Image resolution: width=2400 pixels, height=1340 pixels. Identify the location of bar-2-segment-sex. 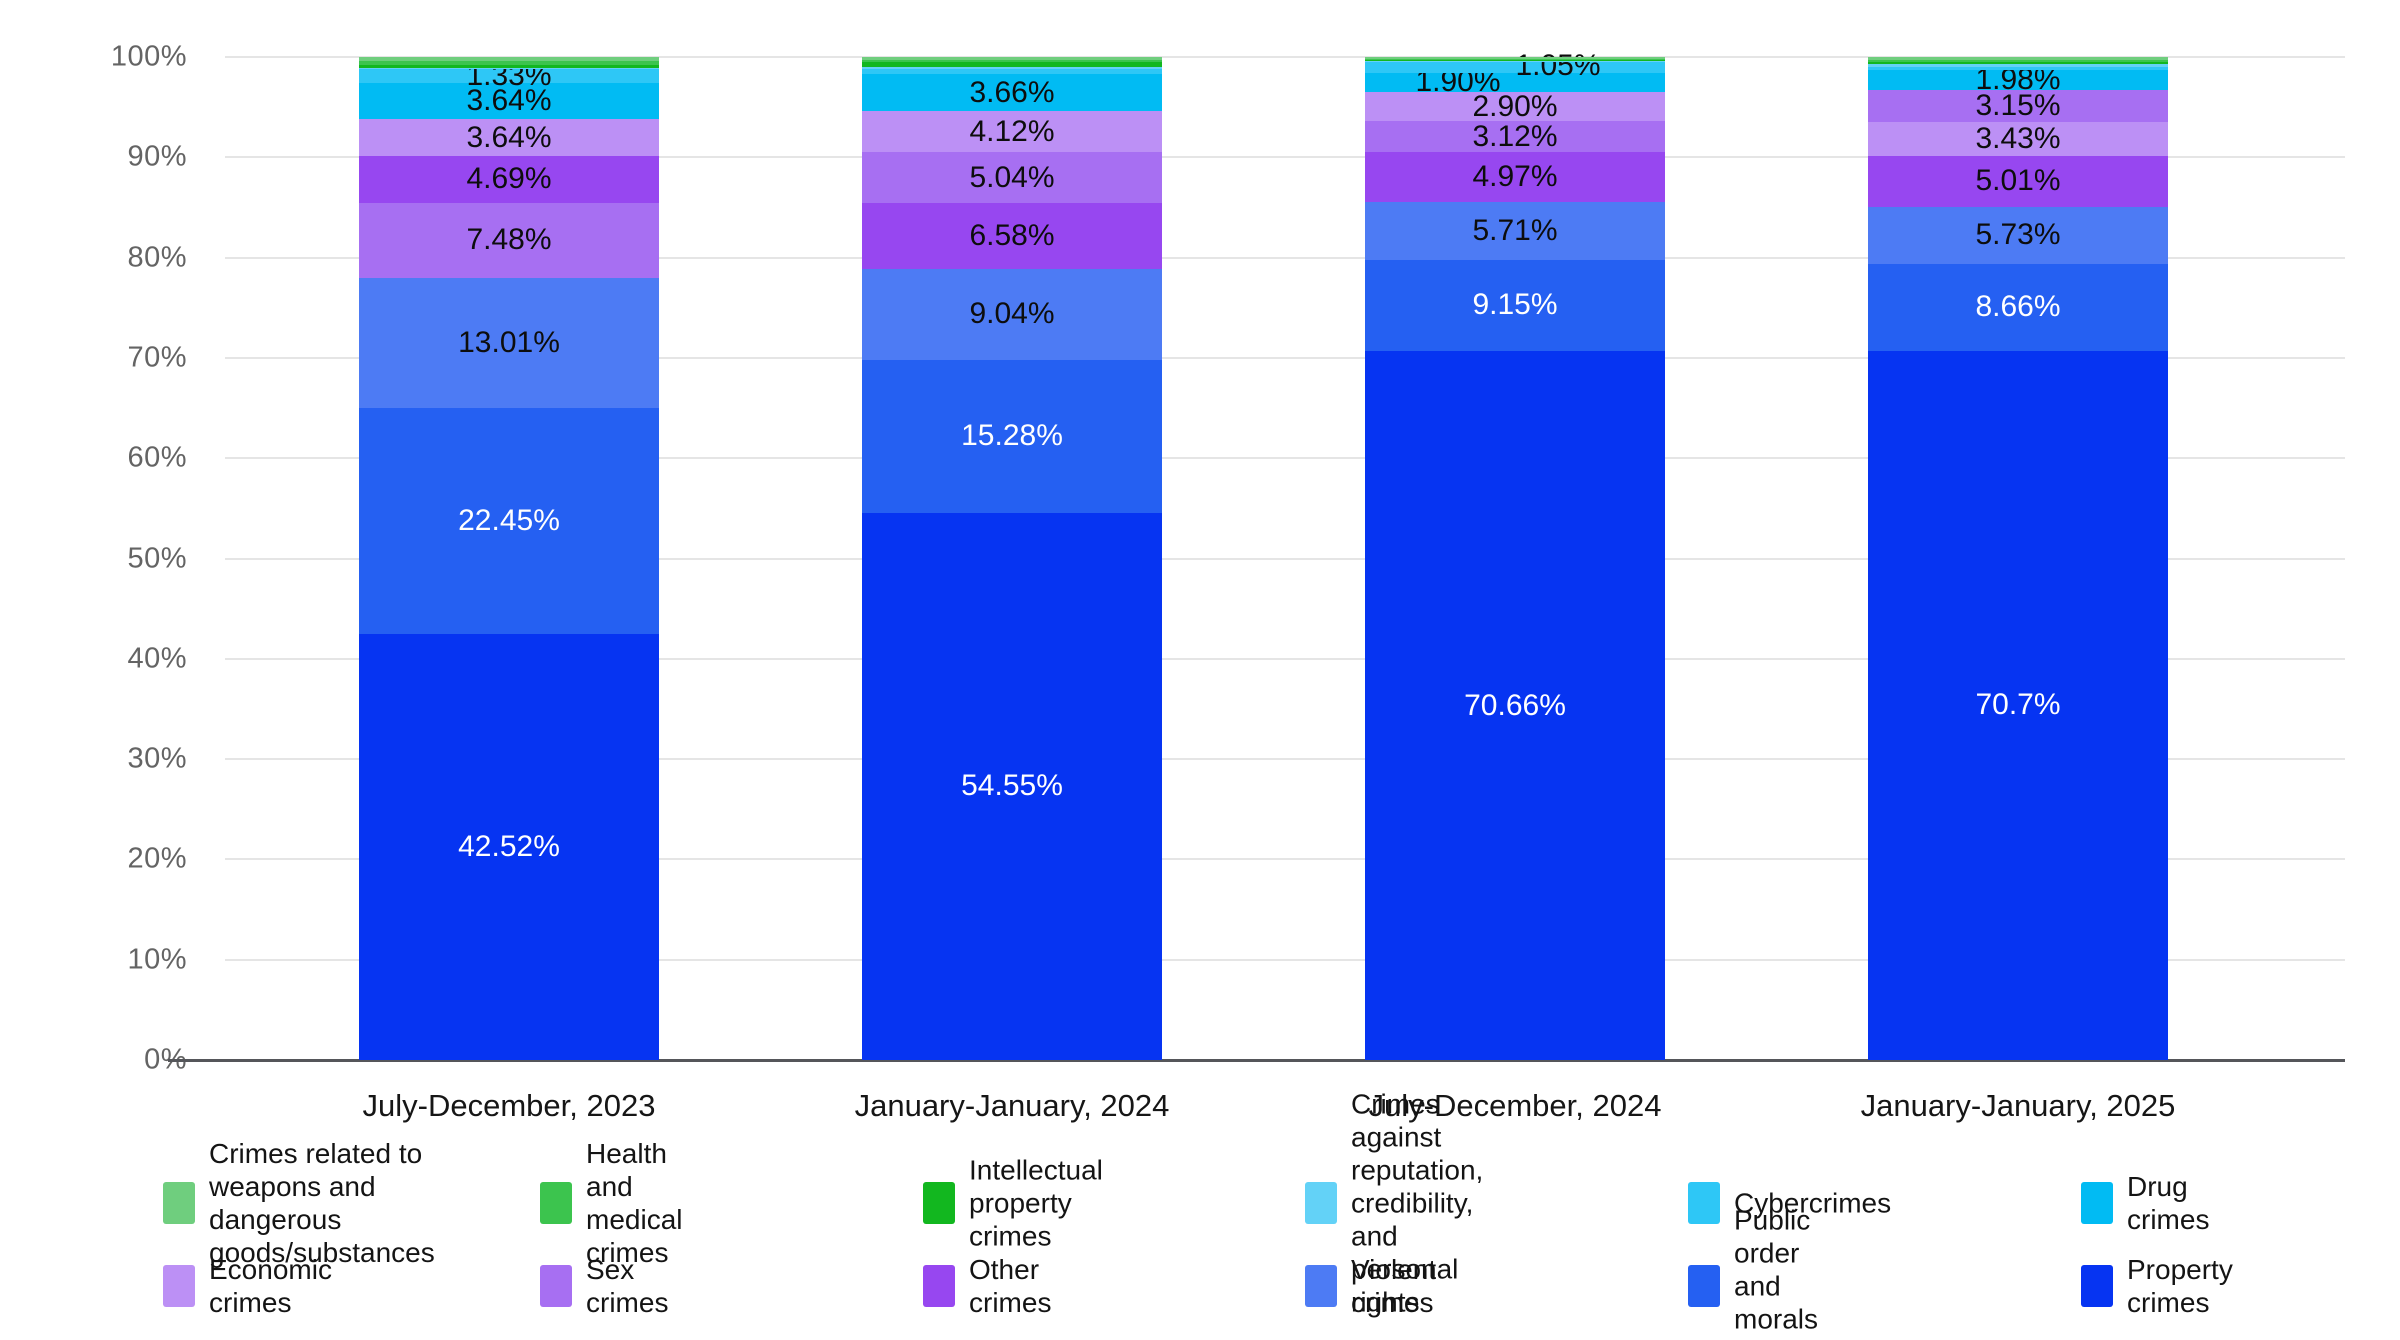
(1012, 177).